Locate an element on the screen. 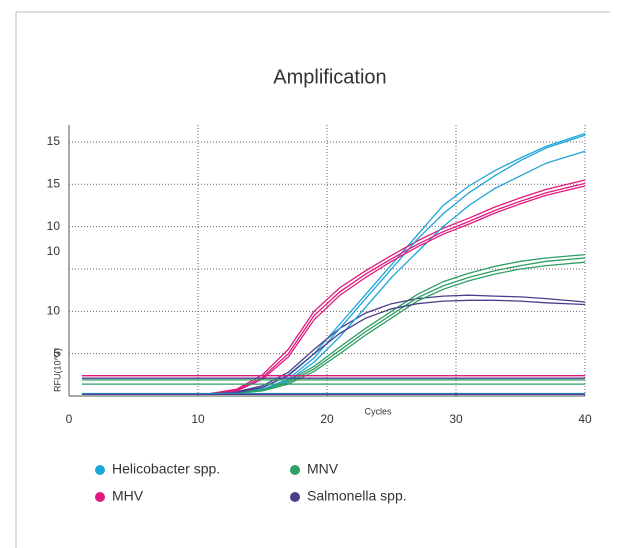 The image size is (626, 548). legend-label: Salmonella spp. is located at coordinates (357, 496).